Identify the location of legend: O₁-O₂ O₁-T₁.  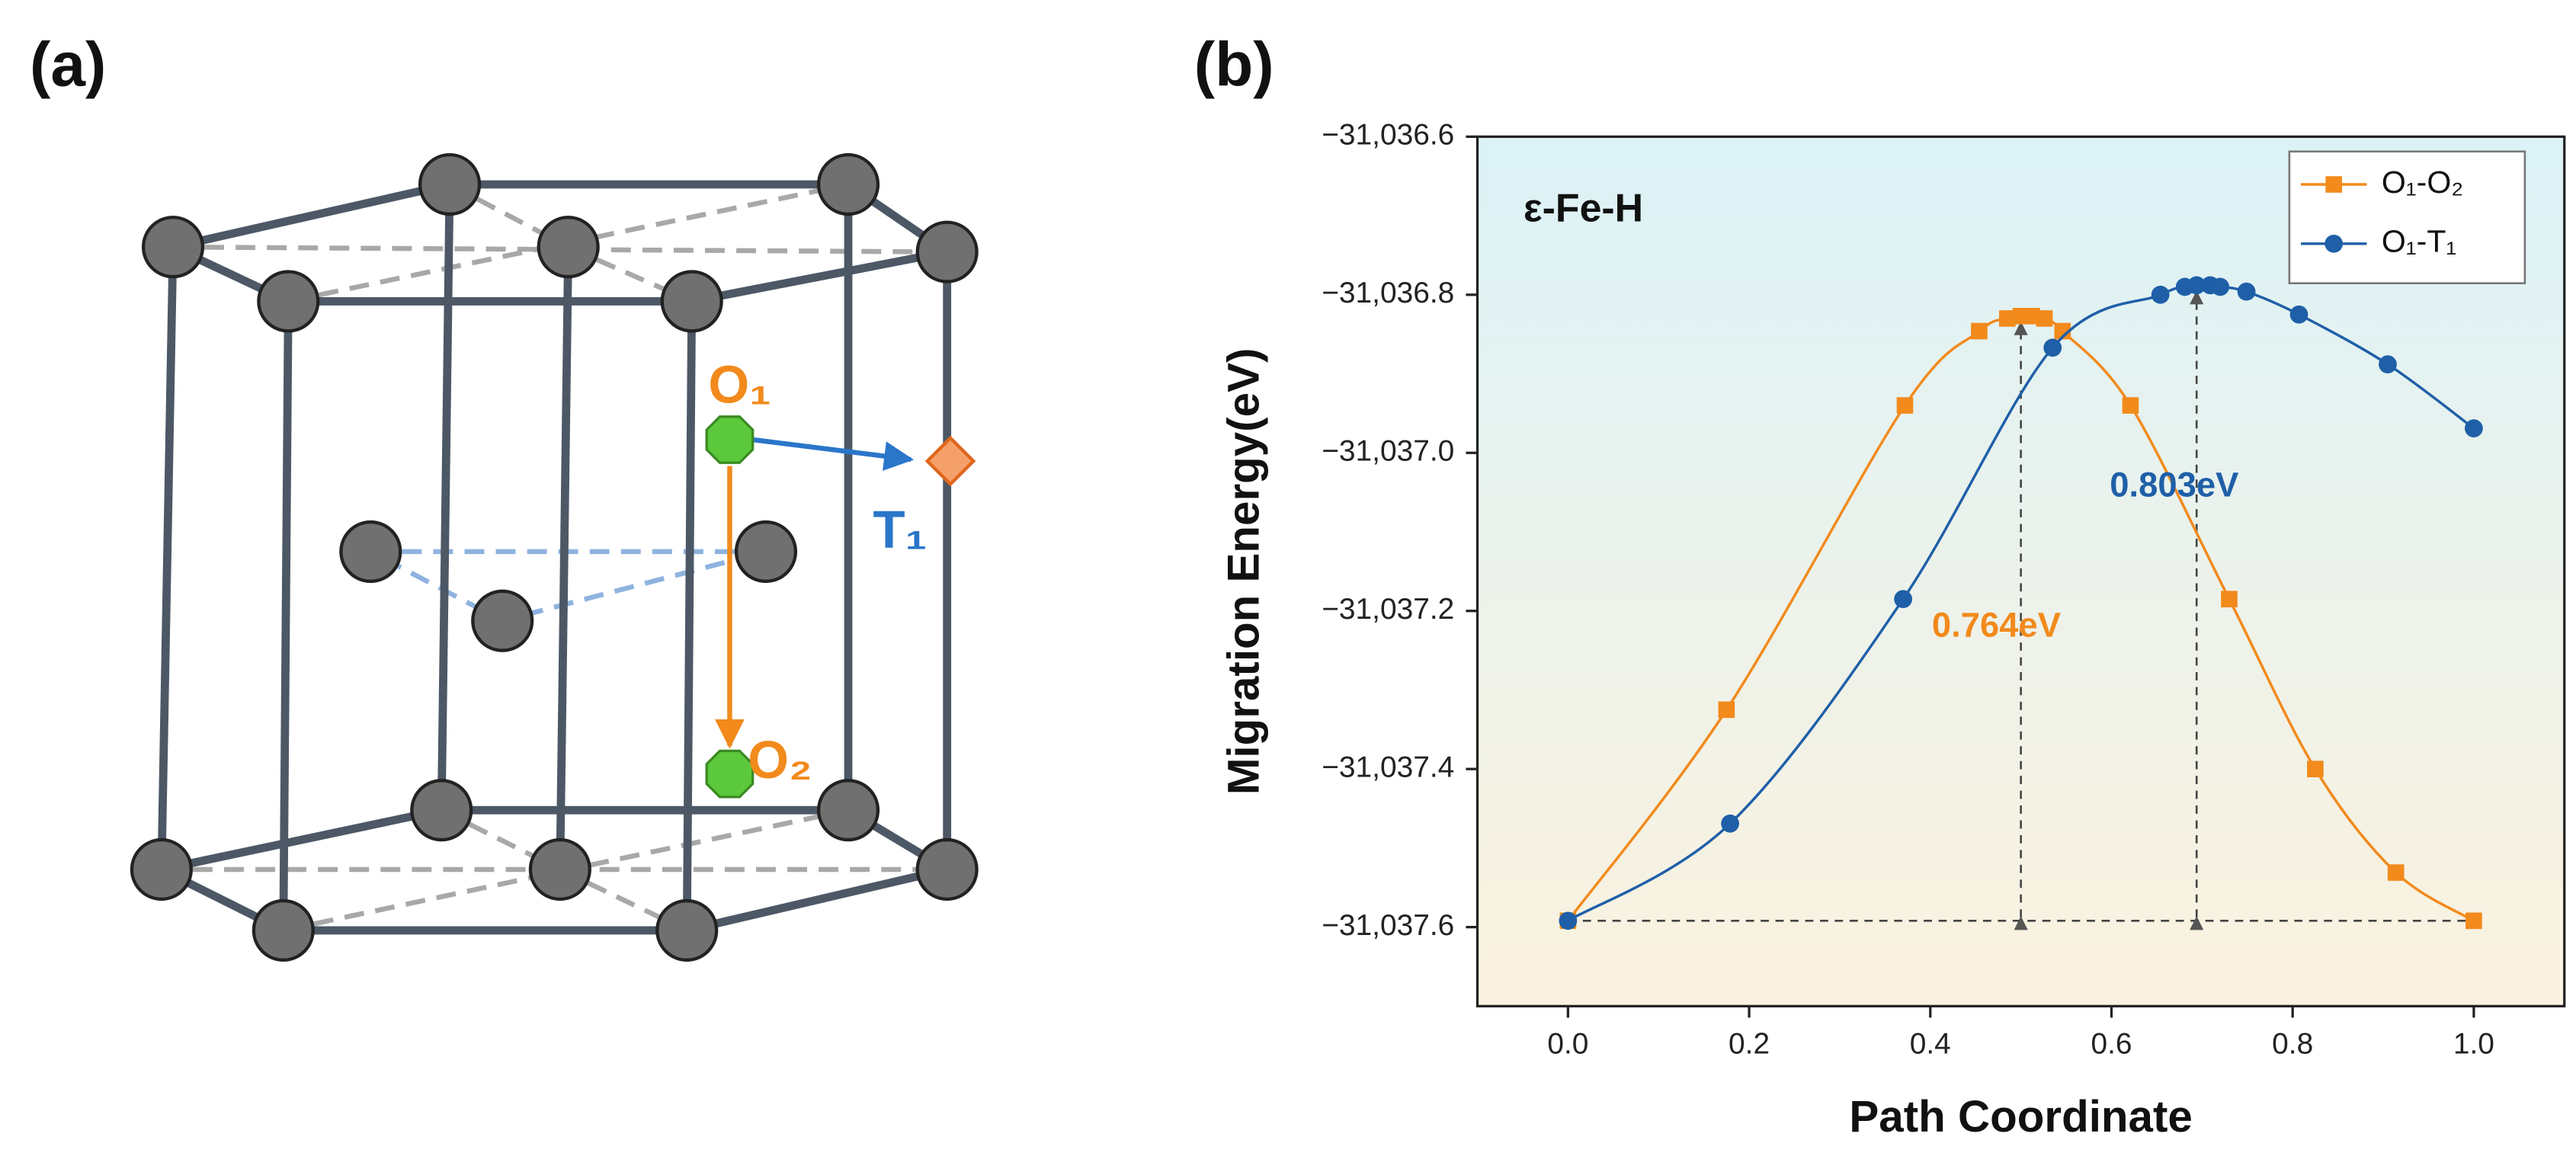
(2407, 217).